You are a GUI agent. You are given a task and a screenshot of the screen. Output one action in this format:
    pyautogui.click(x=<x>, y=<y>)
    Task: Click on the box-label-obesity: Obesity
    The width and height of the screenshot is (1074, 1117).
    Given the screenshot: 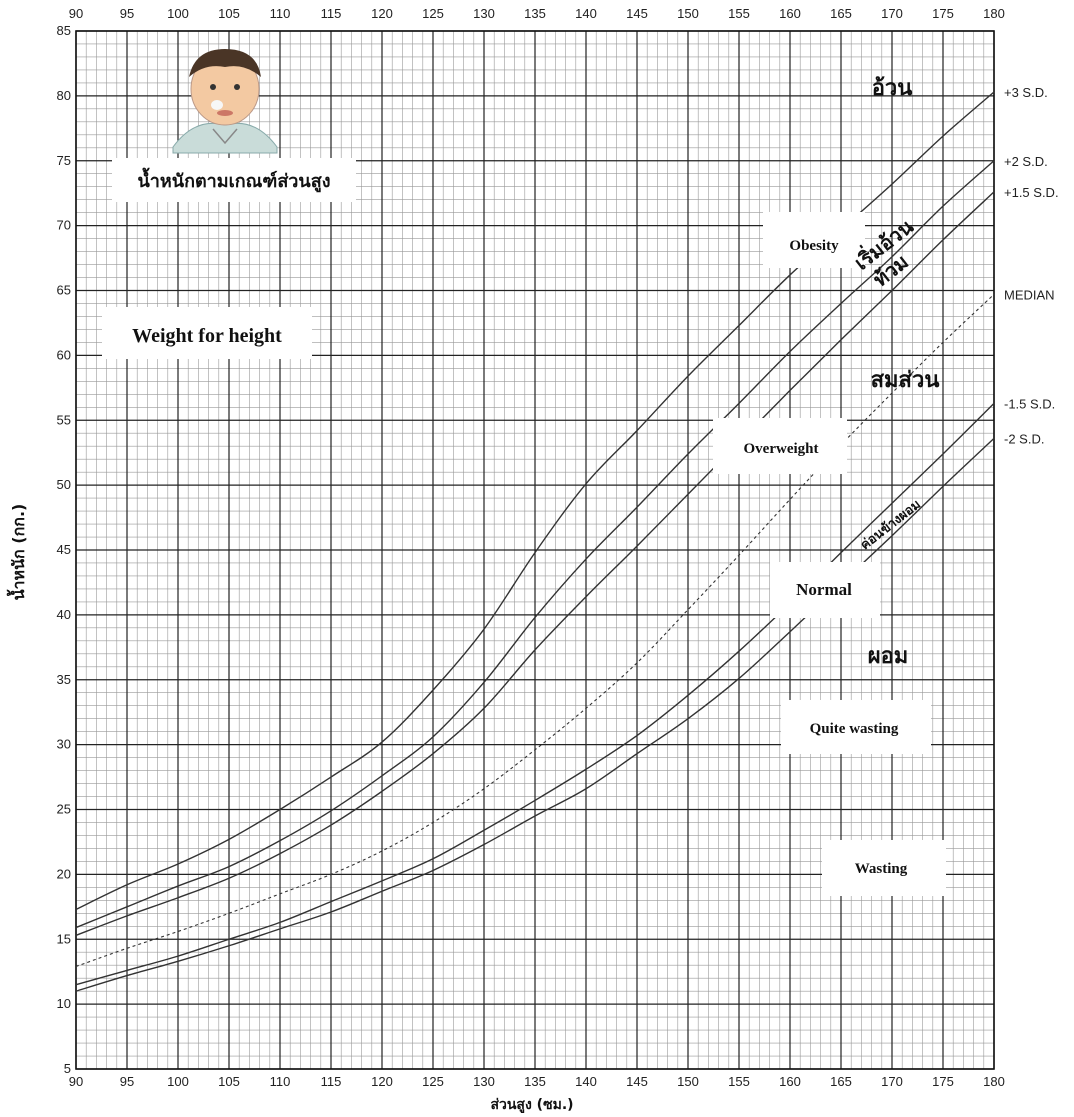 What is the action you would take?
    pyautogui.click(x=814, y=246)
    